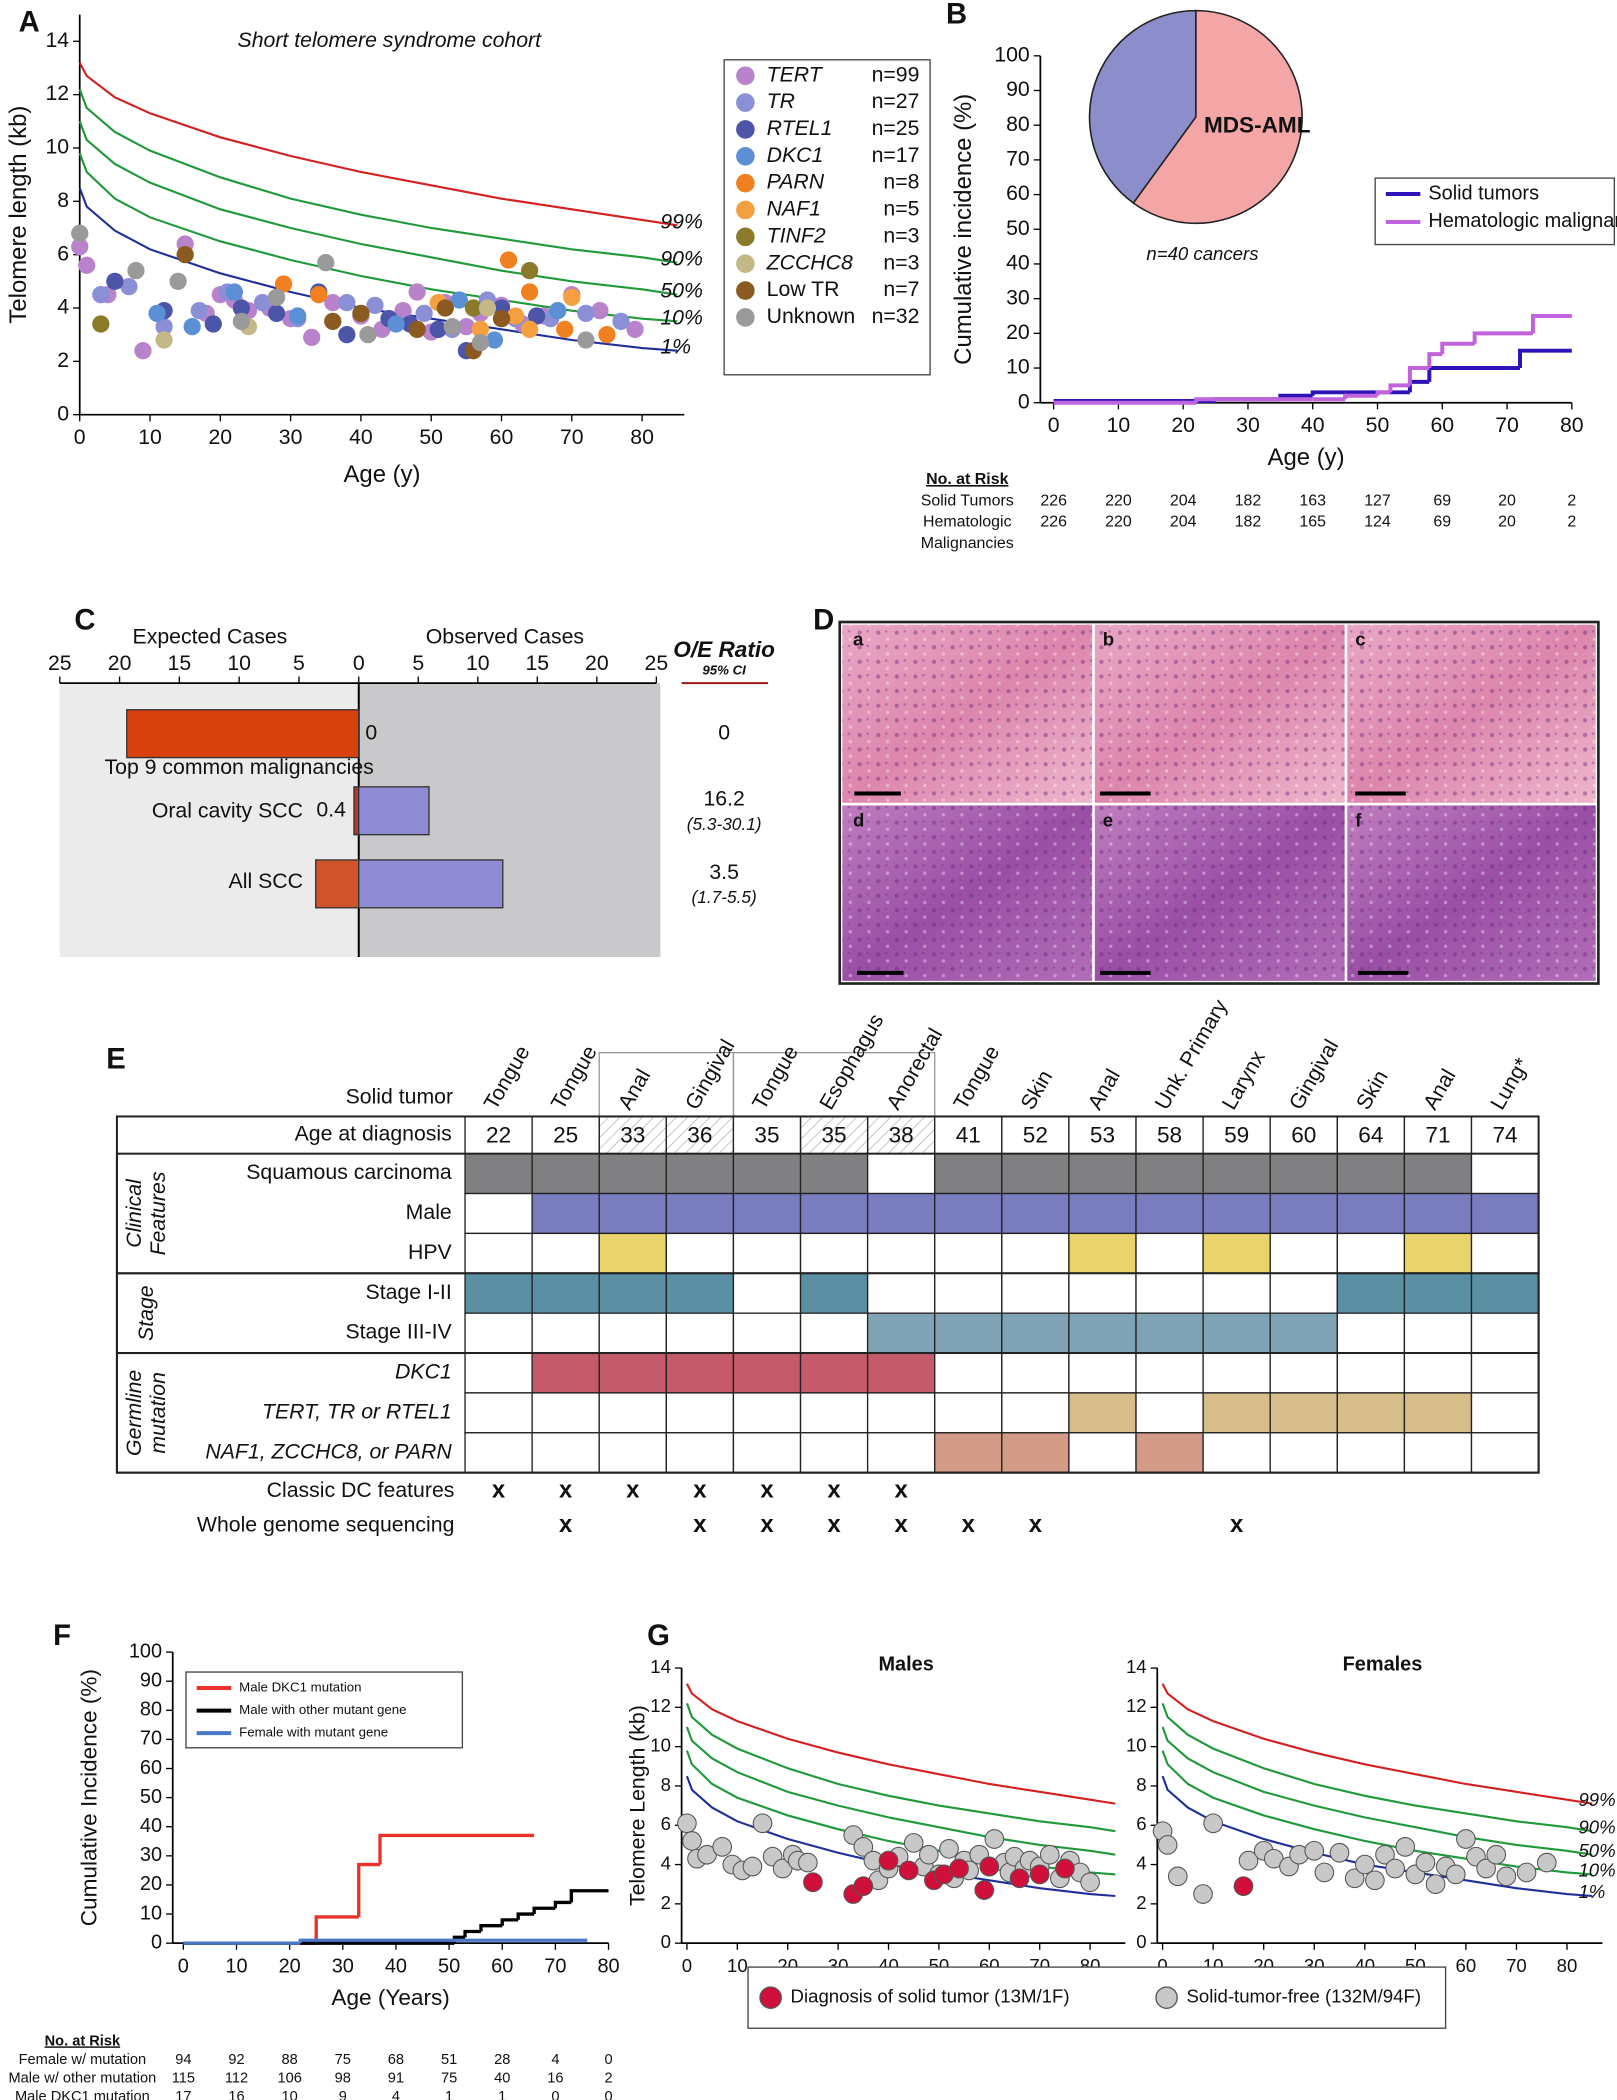 The image size is (1617, 2100). I want to click on age-value: 22, so click(498, 1134).